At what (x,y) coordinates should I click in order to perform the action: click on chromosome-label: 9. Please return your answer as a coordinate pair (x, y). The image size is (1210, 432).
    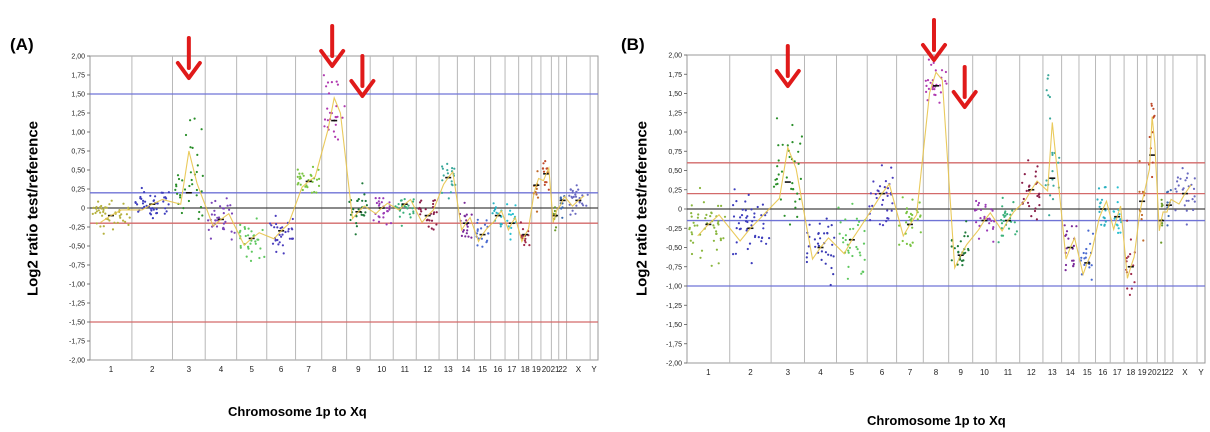
    Looking at the image, I should click on (960, 372).